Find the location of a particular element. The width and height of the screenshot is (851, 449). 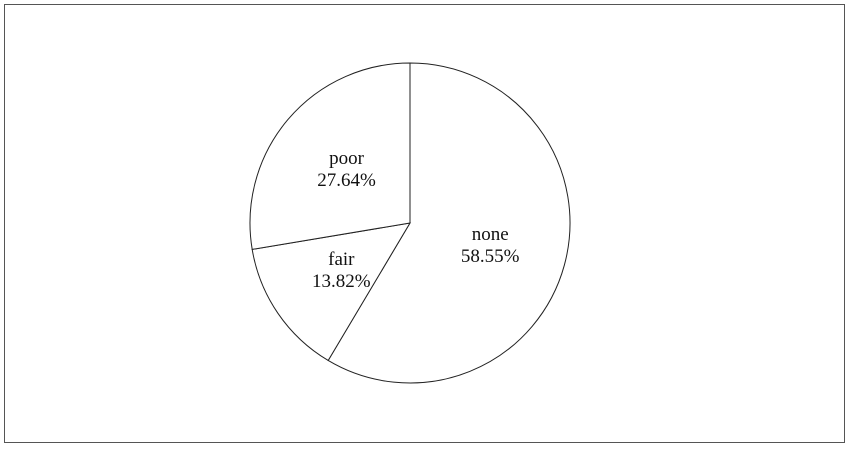

pie-slice-fair is located at coordinates (331, 292).